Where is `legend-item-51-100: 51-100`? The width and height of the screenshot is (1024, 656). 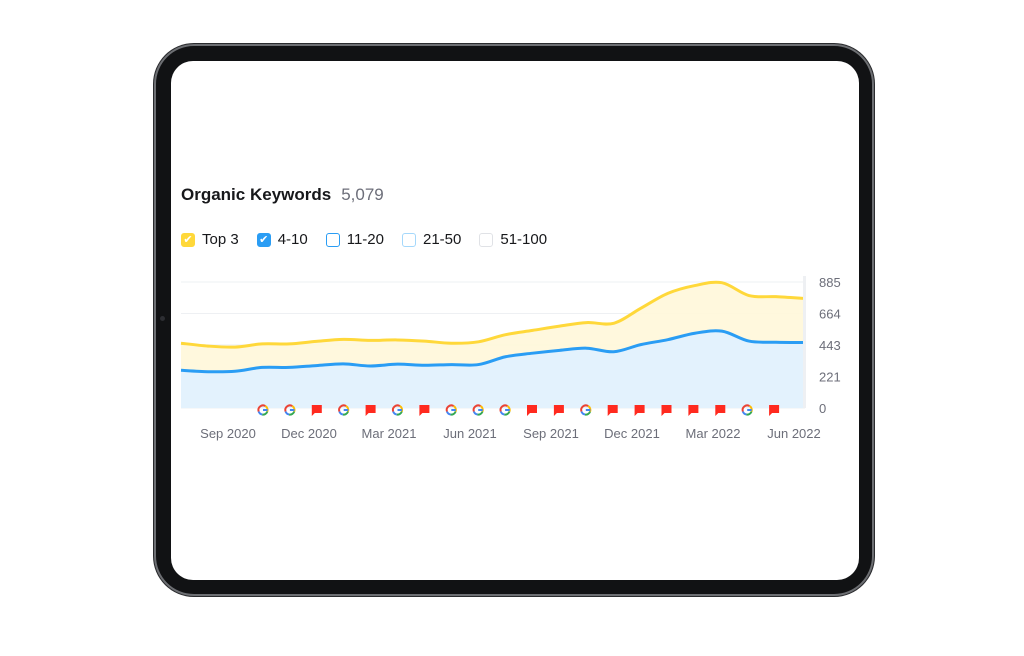 legend-item-51-100: 51-100 is located at coordinates (513, 239).